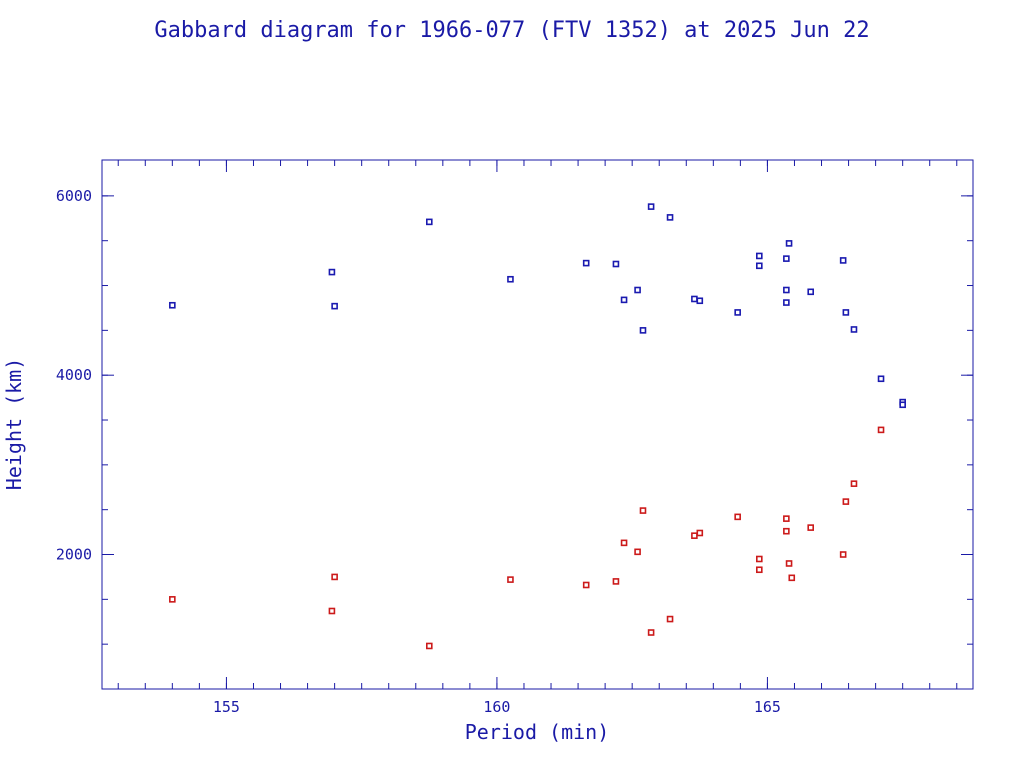 The image size is (1024, 768). What do you see at coordinates (537, 732) in the screenshot?
I see `x-axis-label: Period (min)` at bounding box center [537, 732].